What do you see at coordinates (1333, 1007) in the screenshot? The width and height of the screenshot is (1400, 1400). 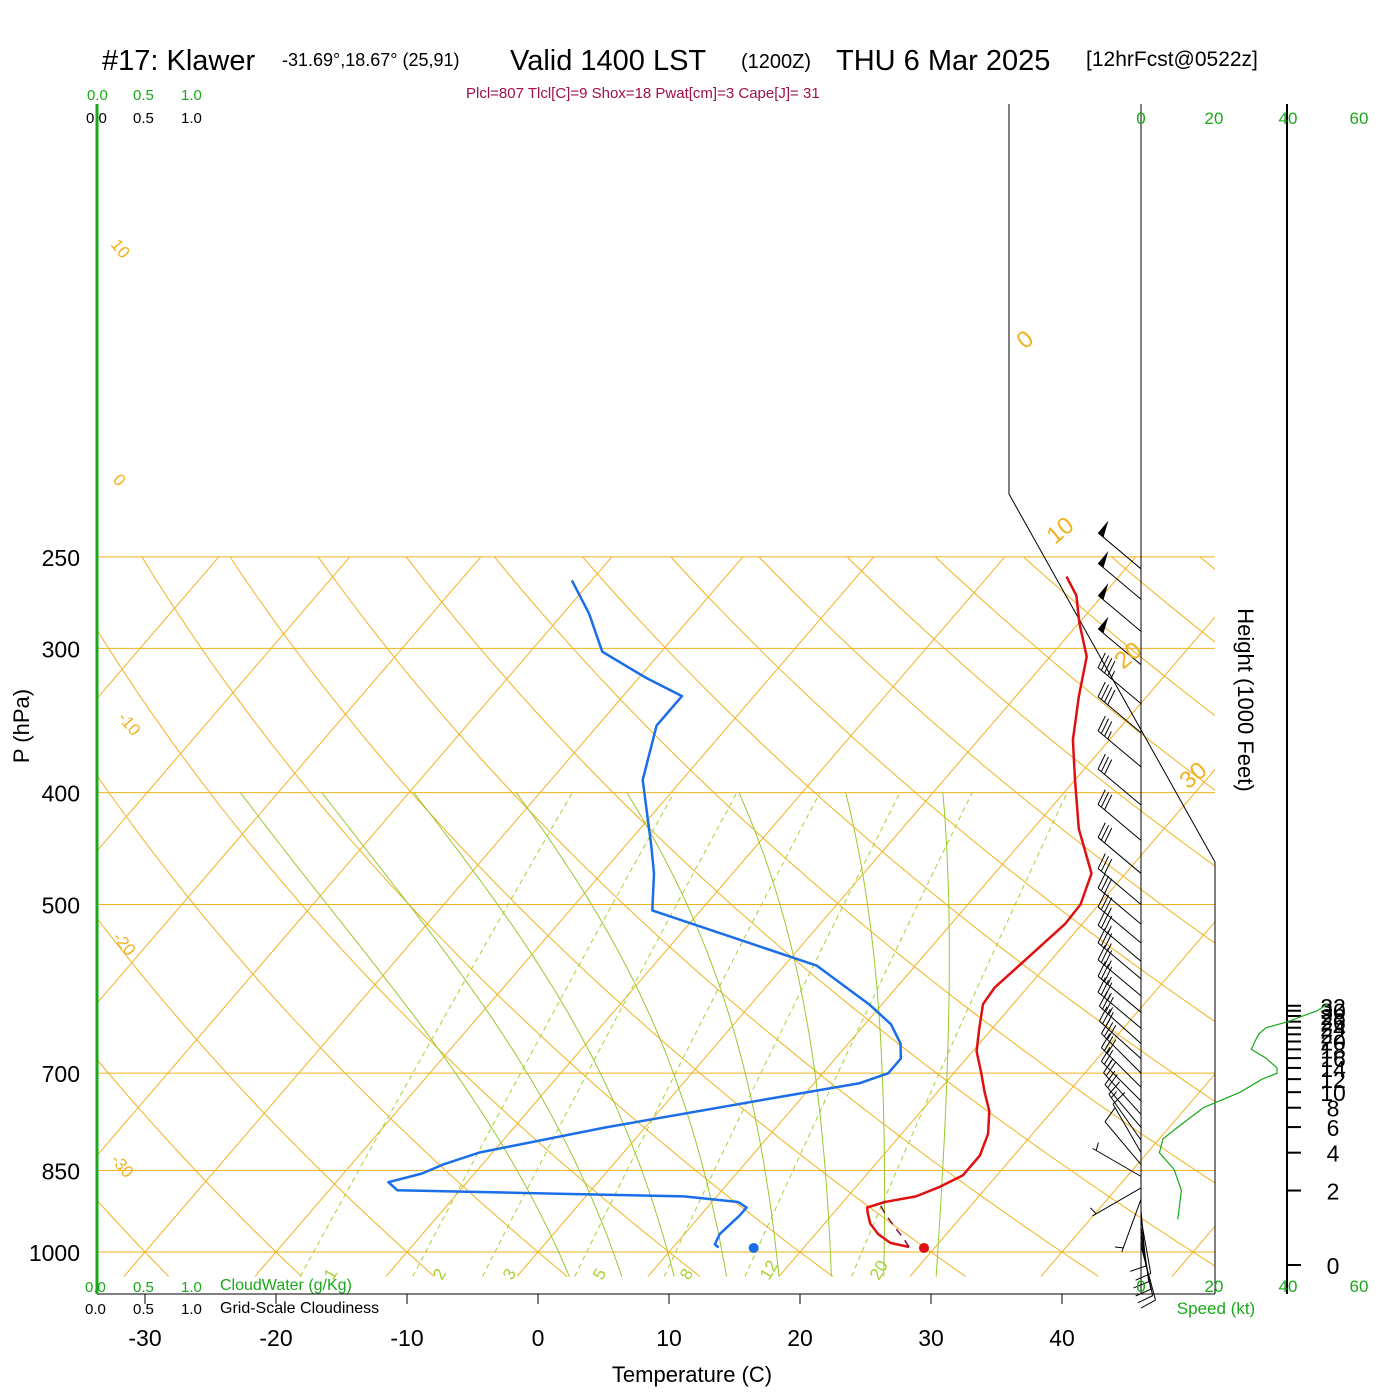 I see `height-tick-label: 32` at bounding box center [1333, 1007].